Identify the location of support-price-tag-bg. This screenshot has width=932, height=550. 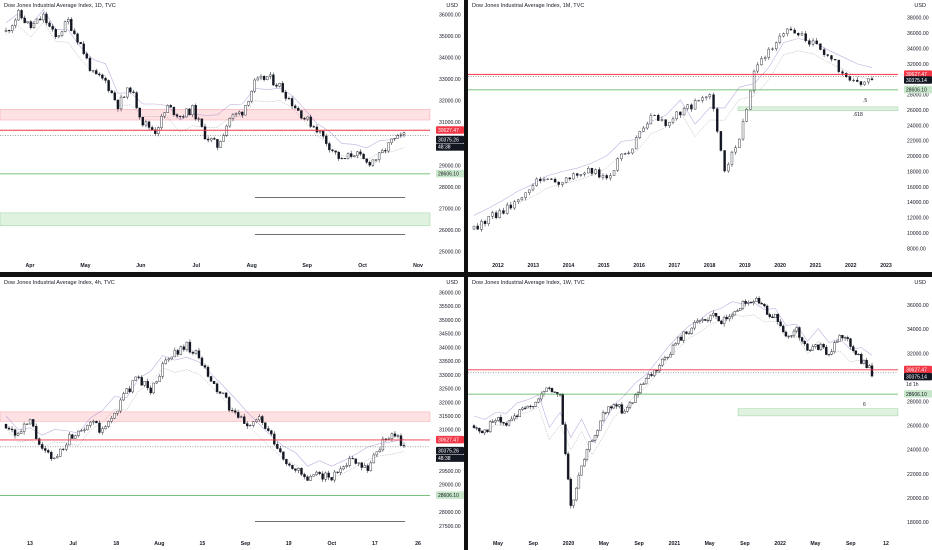
(918, 394).